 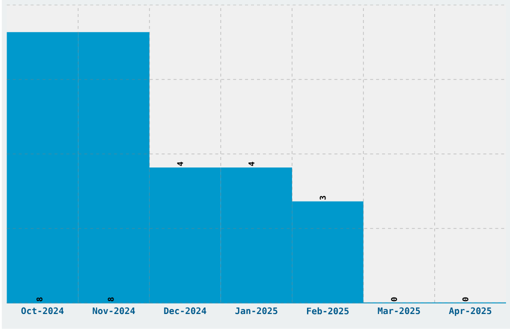 What do you see at coordinates (42, 311) in the screenshot?
I see `x-tick-label: Oct-2024` at bounding box center [42, 311].